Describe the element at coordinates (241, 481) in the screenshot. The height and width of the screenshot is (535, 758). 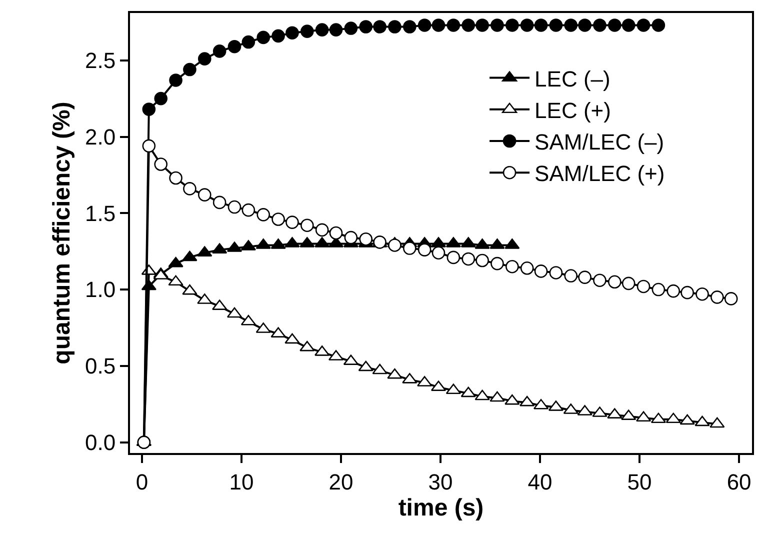
I see `x-tick-label: 10` at that location.